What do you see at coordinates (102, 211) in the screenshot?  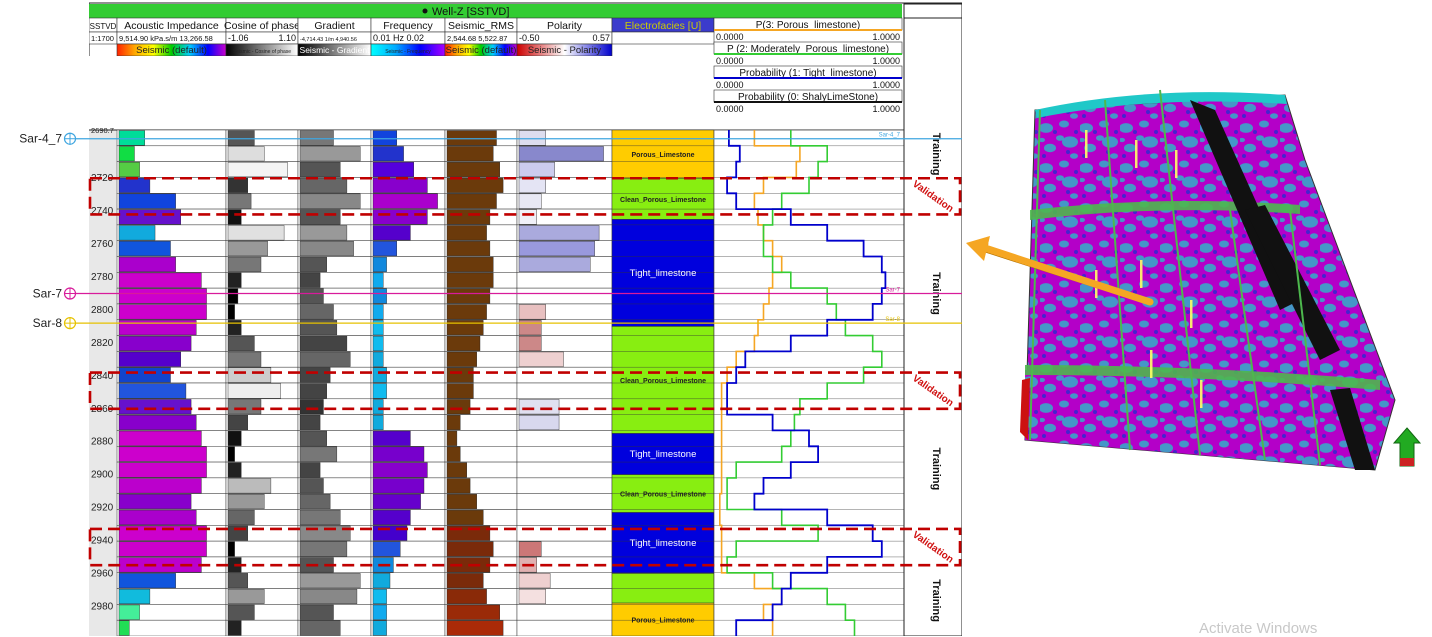 I see `depth-tick-2740: 2740` at bounding box center [102, 211].